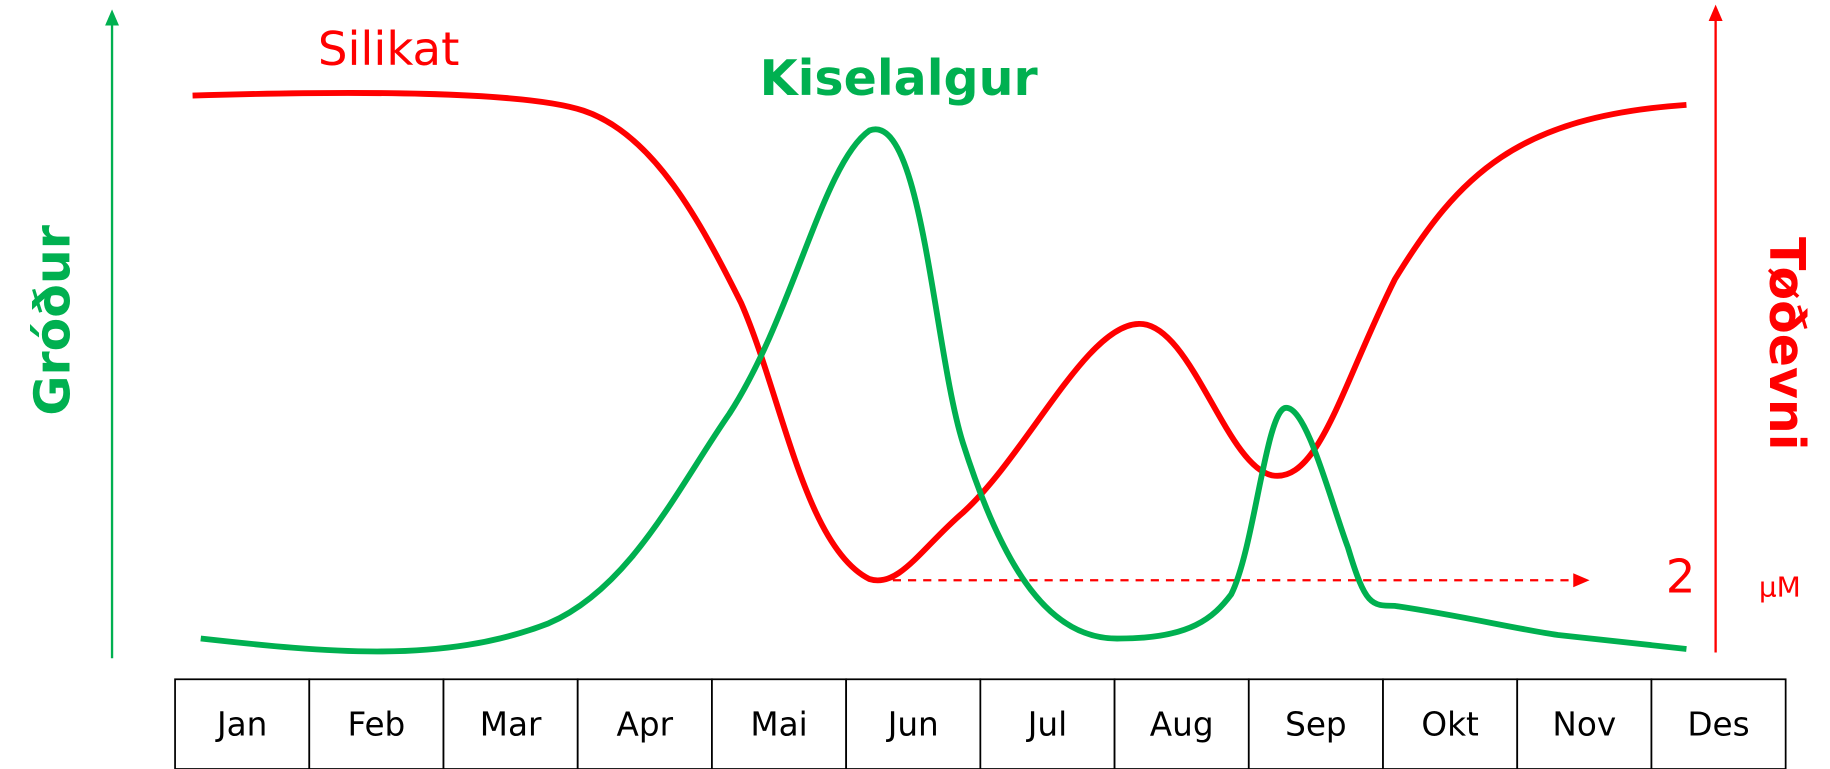 Image resolution: width=1830 pixels, height=769 pixels. What do you see at coordinates (1182, 724) in the screenshot?
I see `month-label: Aug` at bounding box center [1182, 724].